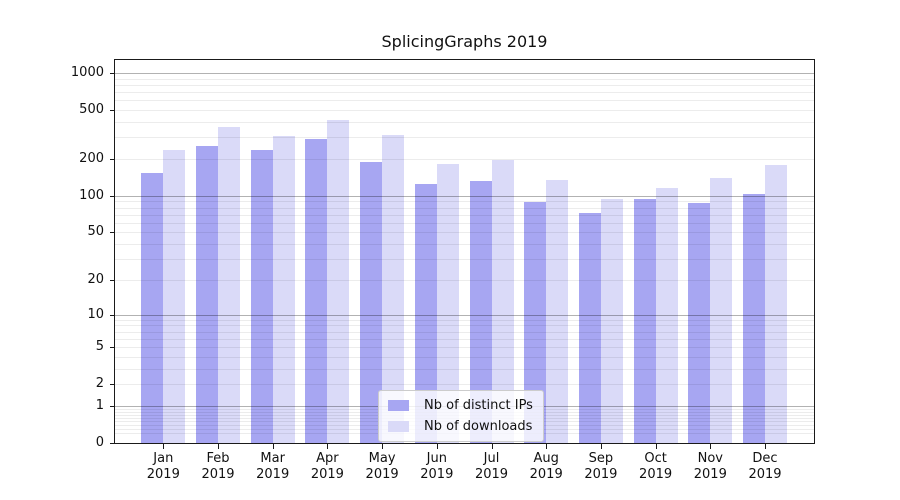 This screenshot has width=900, height=500. I want to click on x-tick-month: Jun, so click(436, 458).